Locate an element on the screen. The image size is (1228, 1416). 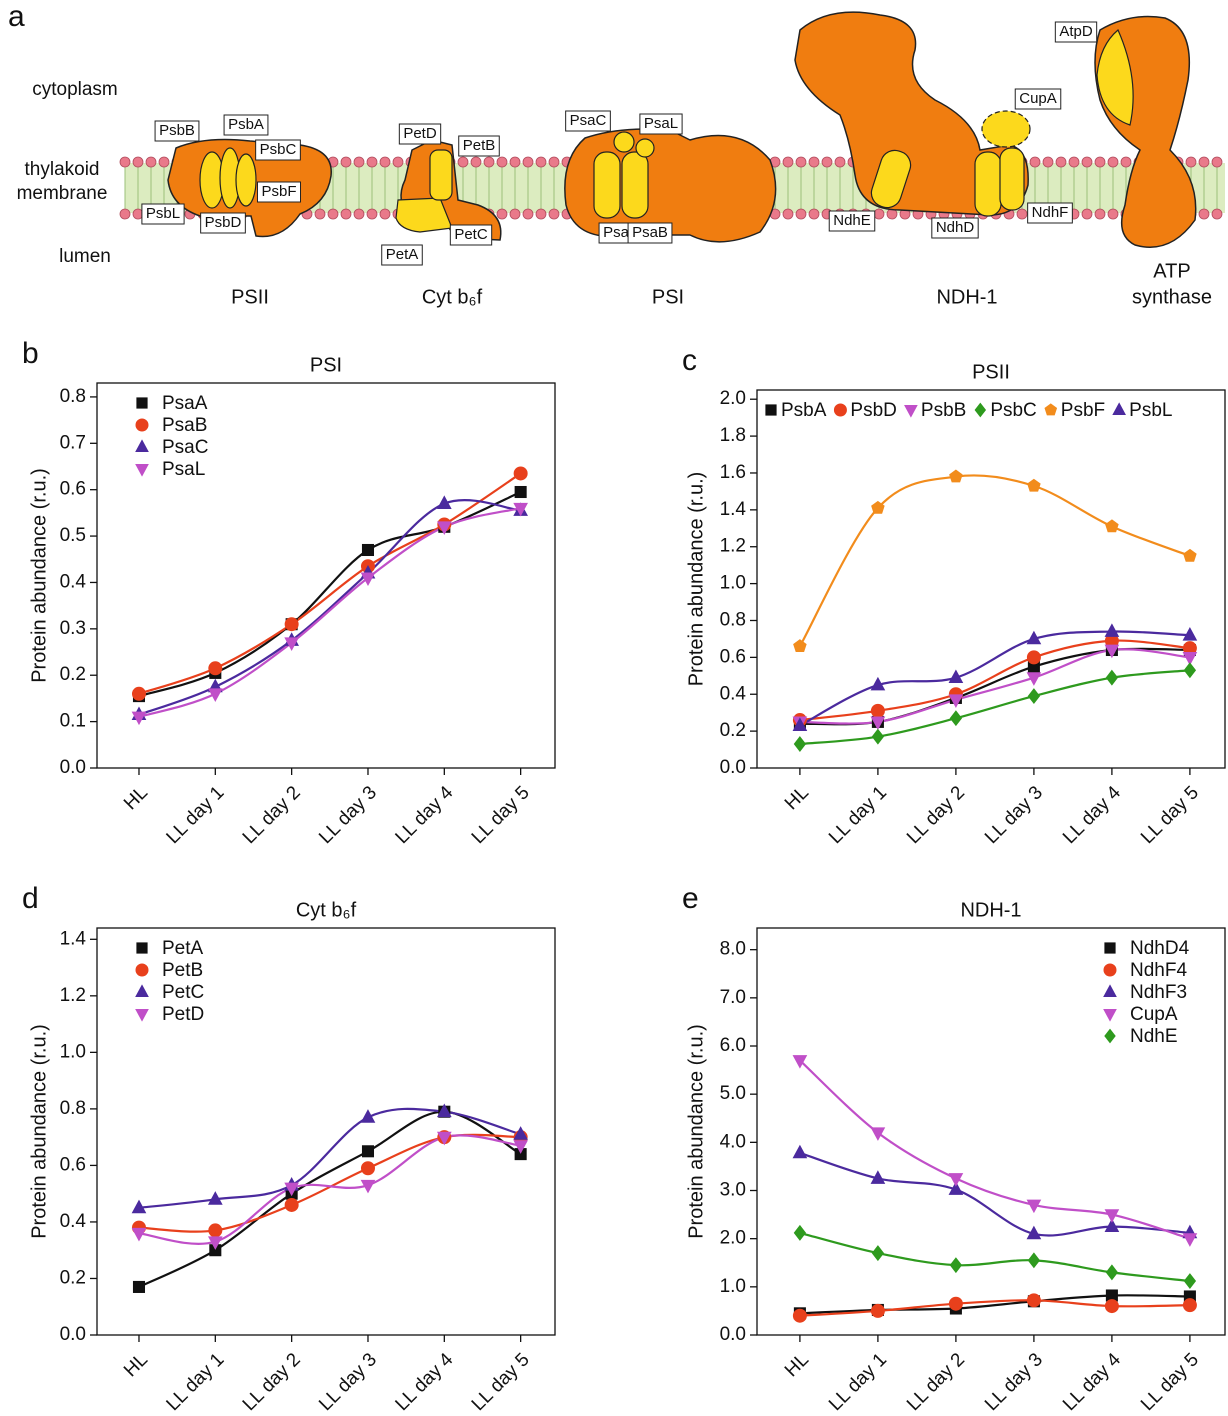
legend-label: PsbD is located at coordinates (873, 410).